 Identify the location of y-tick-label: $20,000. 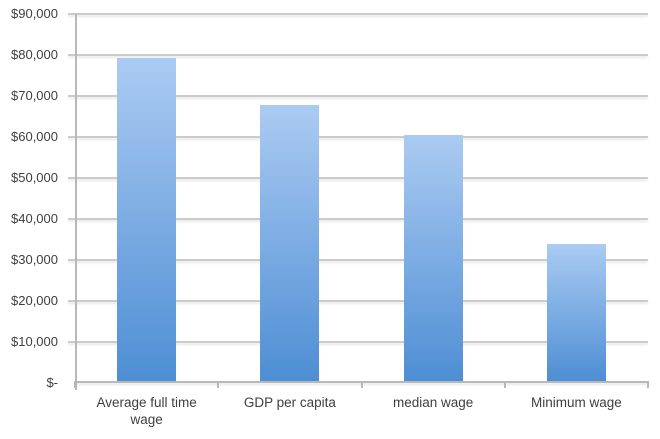
(34, 300).